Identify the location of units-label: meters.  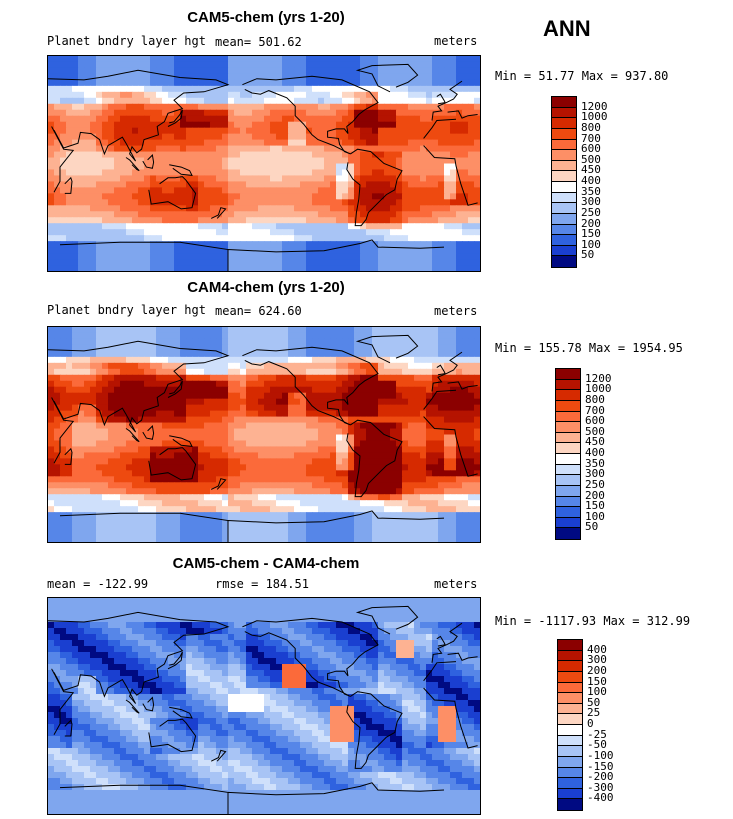
(456, 41).